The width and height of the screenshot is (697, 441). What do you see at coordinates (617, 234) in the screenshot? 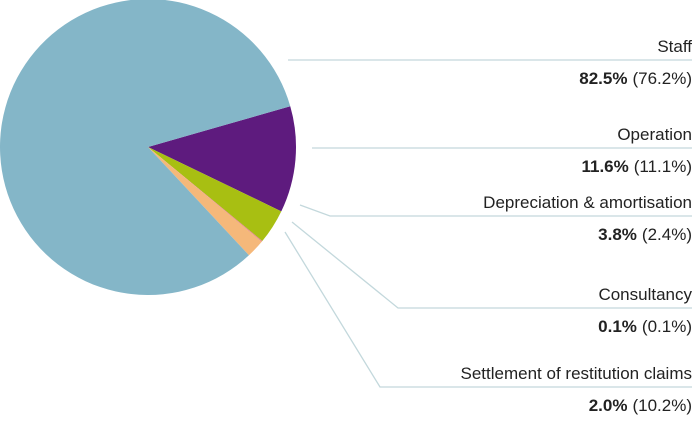
I see `value-label: 3.8%` at bounding box center [617, 234].